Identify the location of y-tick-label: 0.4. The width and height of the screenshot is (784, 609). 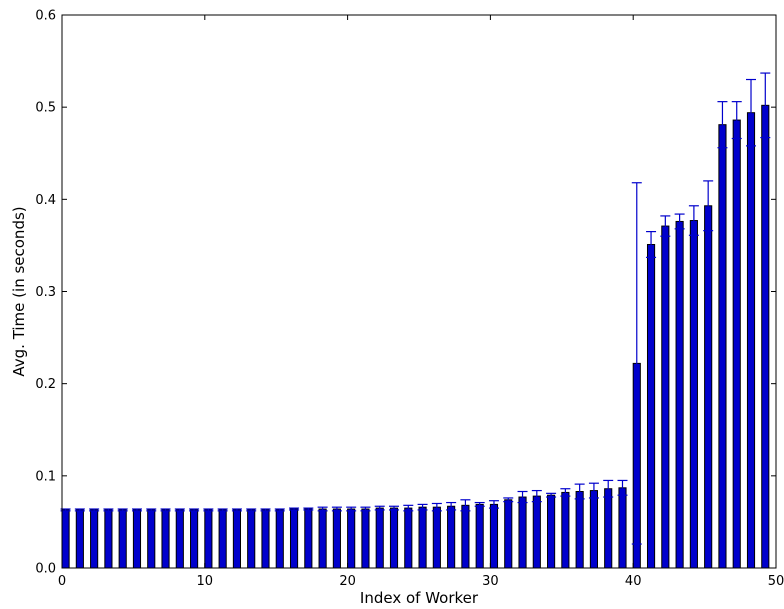
(45, 200).